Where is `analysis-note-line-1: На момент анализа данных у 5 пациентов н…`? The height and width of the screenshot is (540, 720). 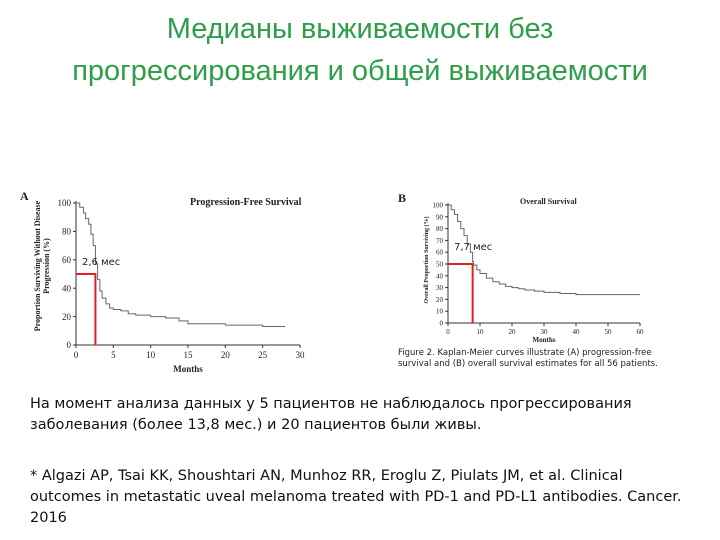 analysis-note-line-1: На момент анализа данных у 5 пациентов н… is located at coordinates (331, 404).